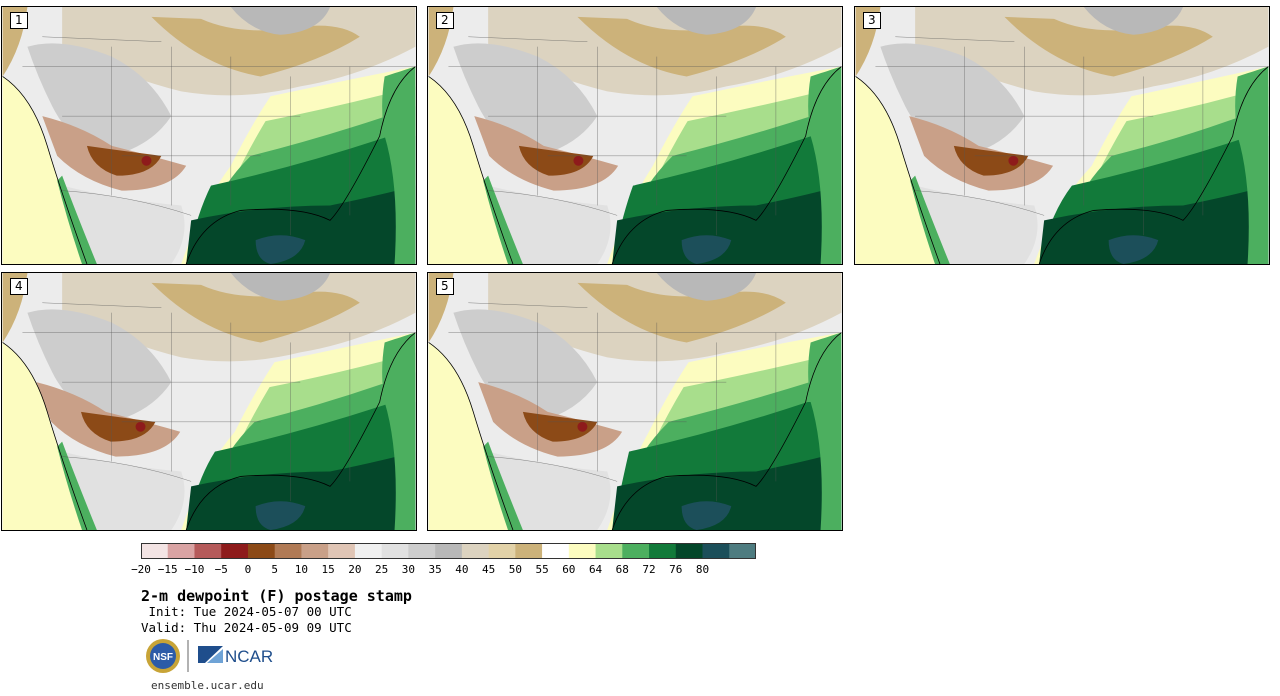 The width and height of the screenshot is (1280, 696). I want to click on colorbar-tick-label: 76, so click(676, 569).